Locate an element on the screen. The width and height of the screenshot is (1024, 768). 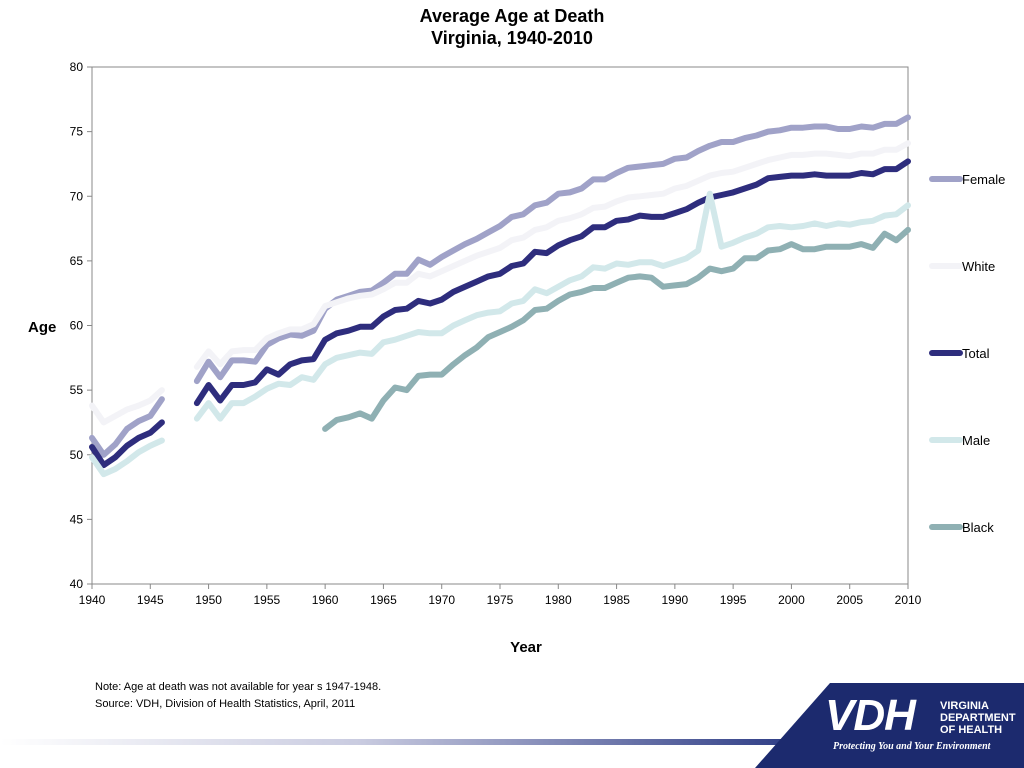
series-line-male is located at coordinates (127, 457).